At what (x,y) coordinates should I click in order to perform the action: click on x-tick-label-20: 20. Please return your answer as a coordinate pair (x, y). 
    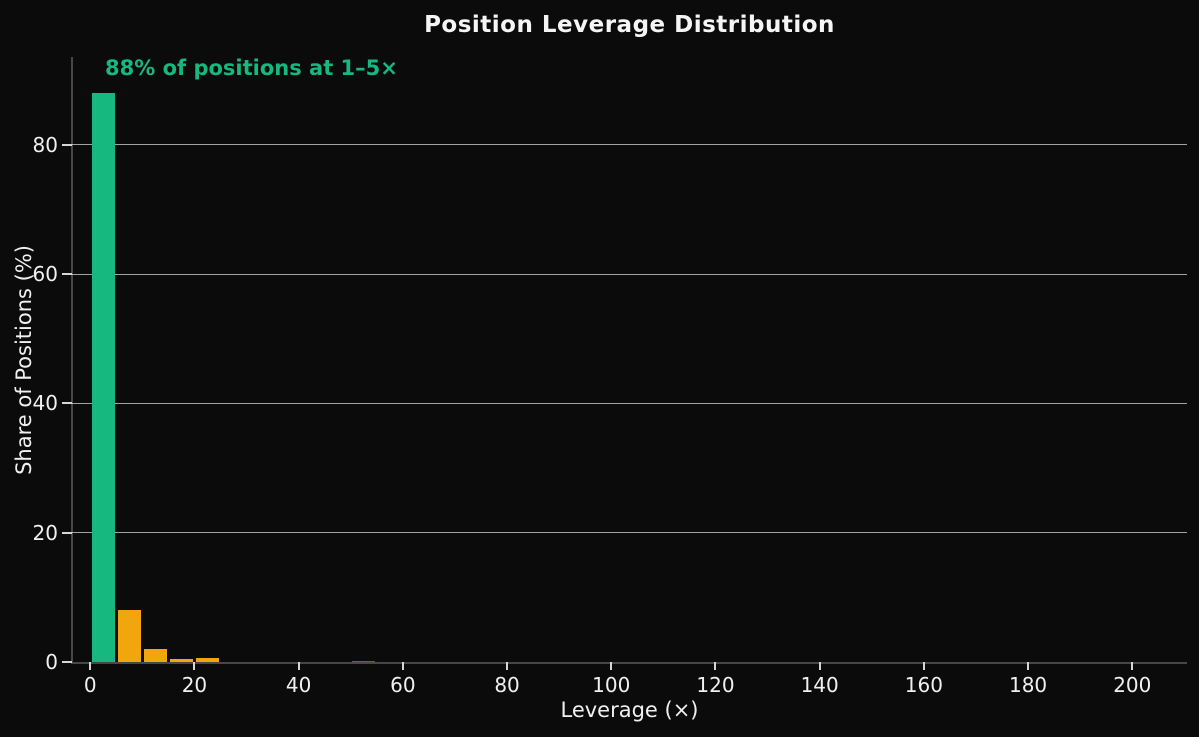
    Looking at the image, I should click on (194, 685).